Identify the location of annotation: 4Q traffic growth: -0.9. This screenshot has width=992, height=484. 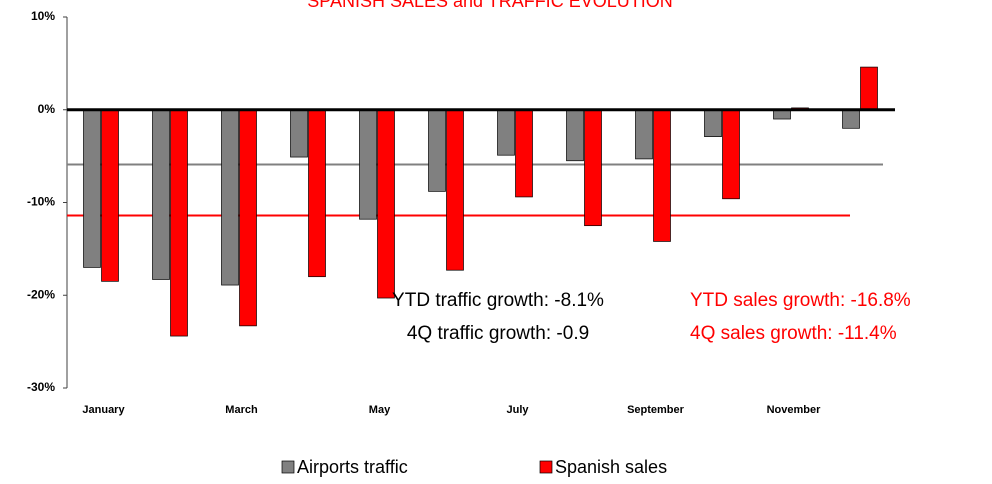
(498, 333).